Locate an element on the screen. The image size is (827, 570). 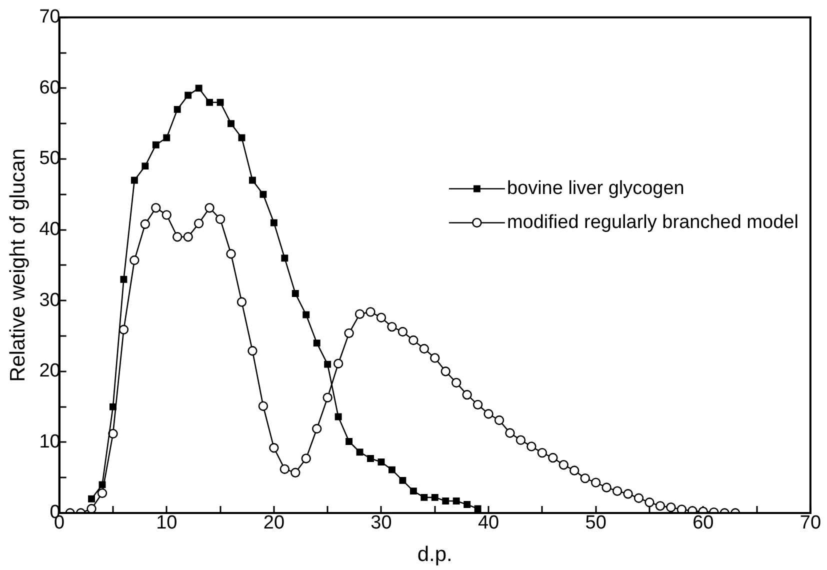
y-axis-title: Relative weight of glucan is located at coordinates (18, 265).